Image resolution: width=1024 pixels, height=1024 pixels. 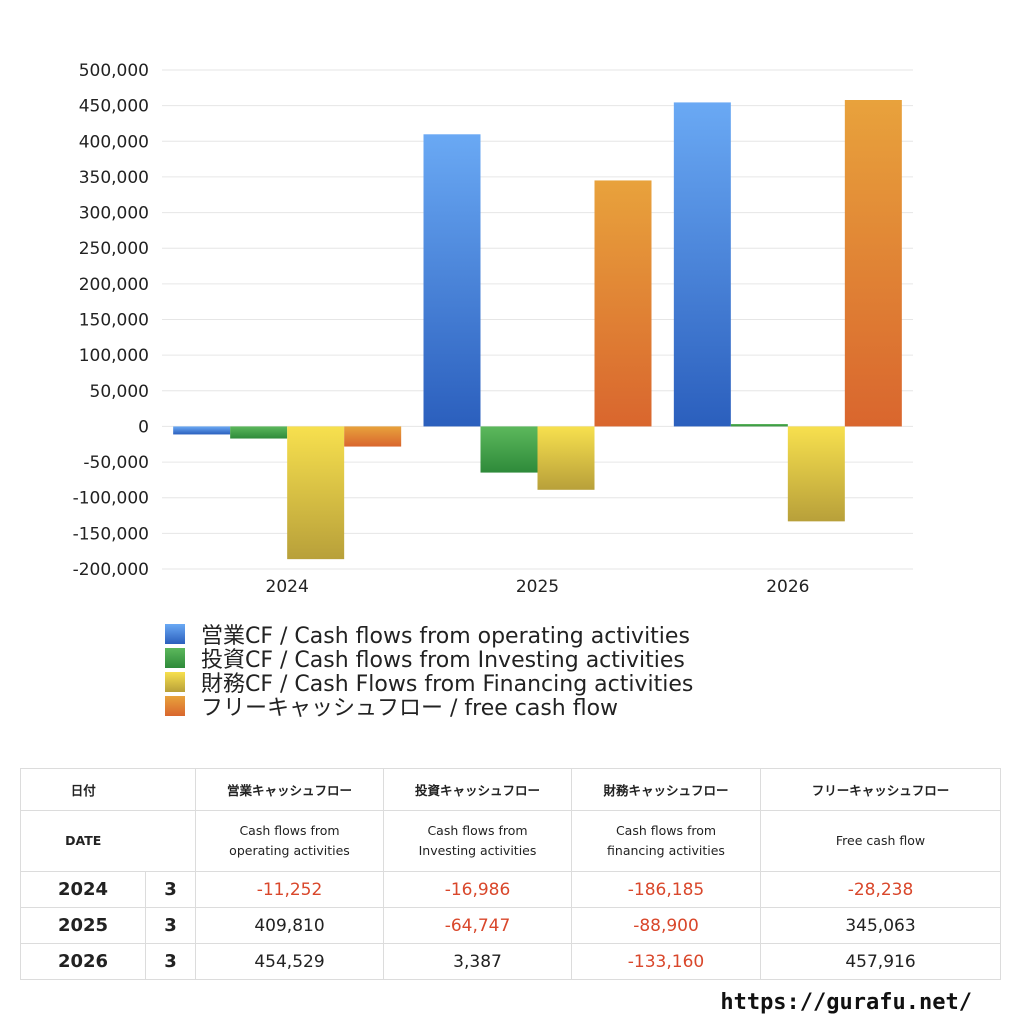 I want to click on header-blank, so click(x=170, y=789).